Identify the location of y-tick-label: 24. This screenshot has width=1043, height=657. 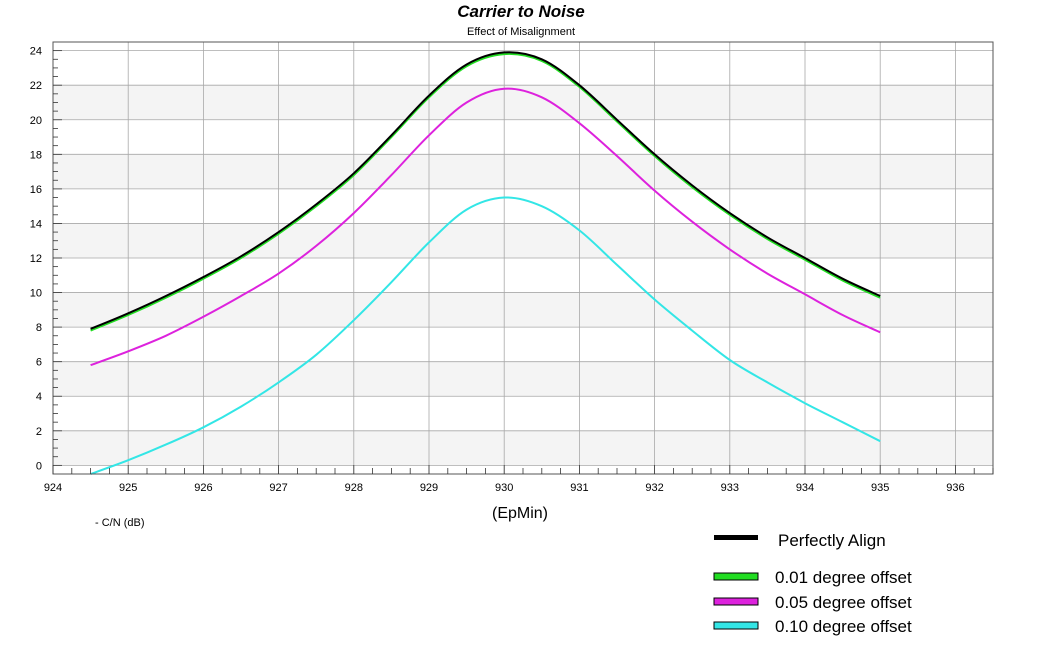
(36, 52).